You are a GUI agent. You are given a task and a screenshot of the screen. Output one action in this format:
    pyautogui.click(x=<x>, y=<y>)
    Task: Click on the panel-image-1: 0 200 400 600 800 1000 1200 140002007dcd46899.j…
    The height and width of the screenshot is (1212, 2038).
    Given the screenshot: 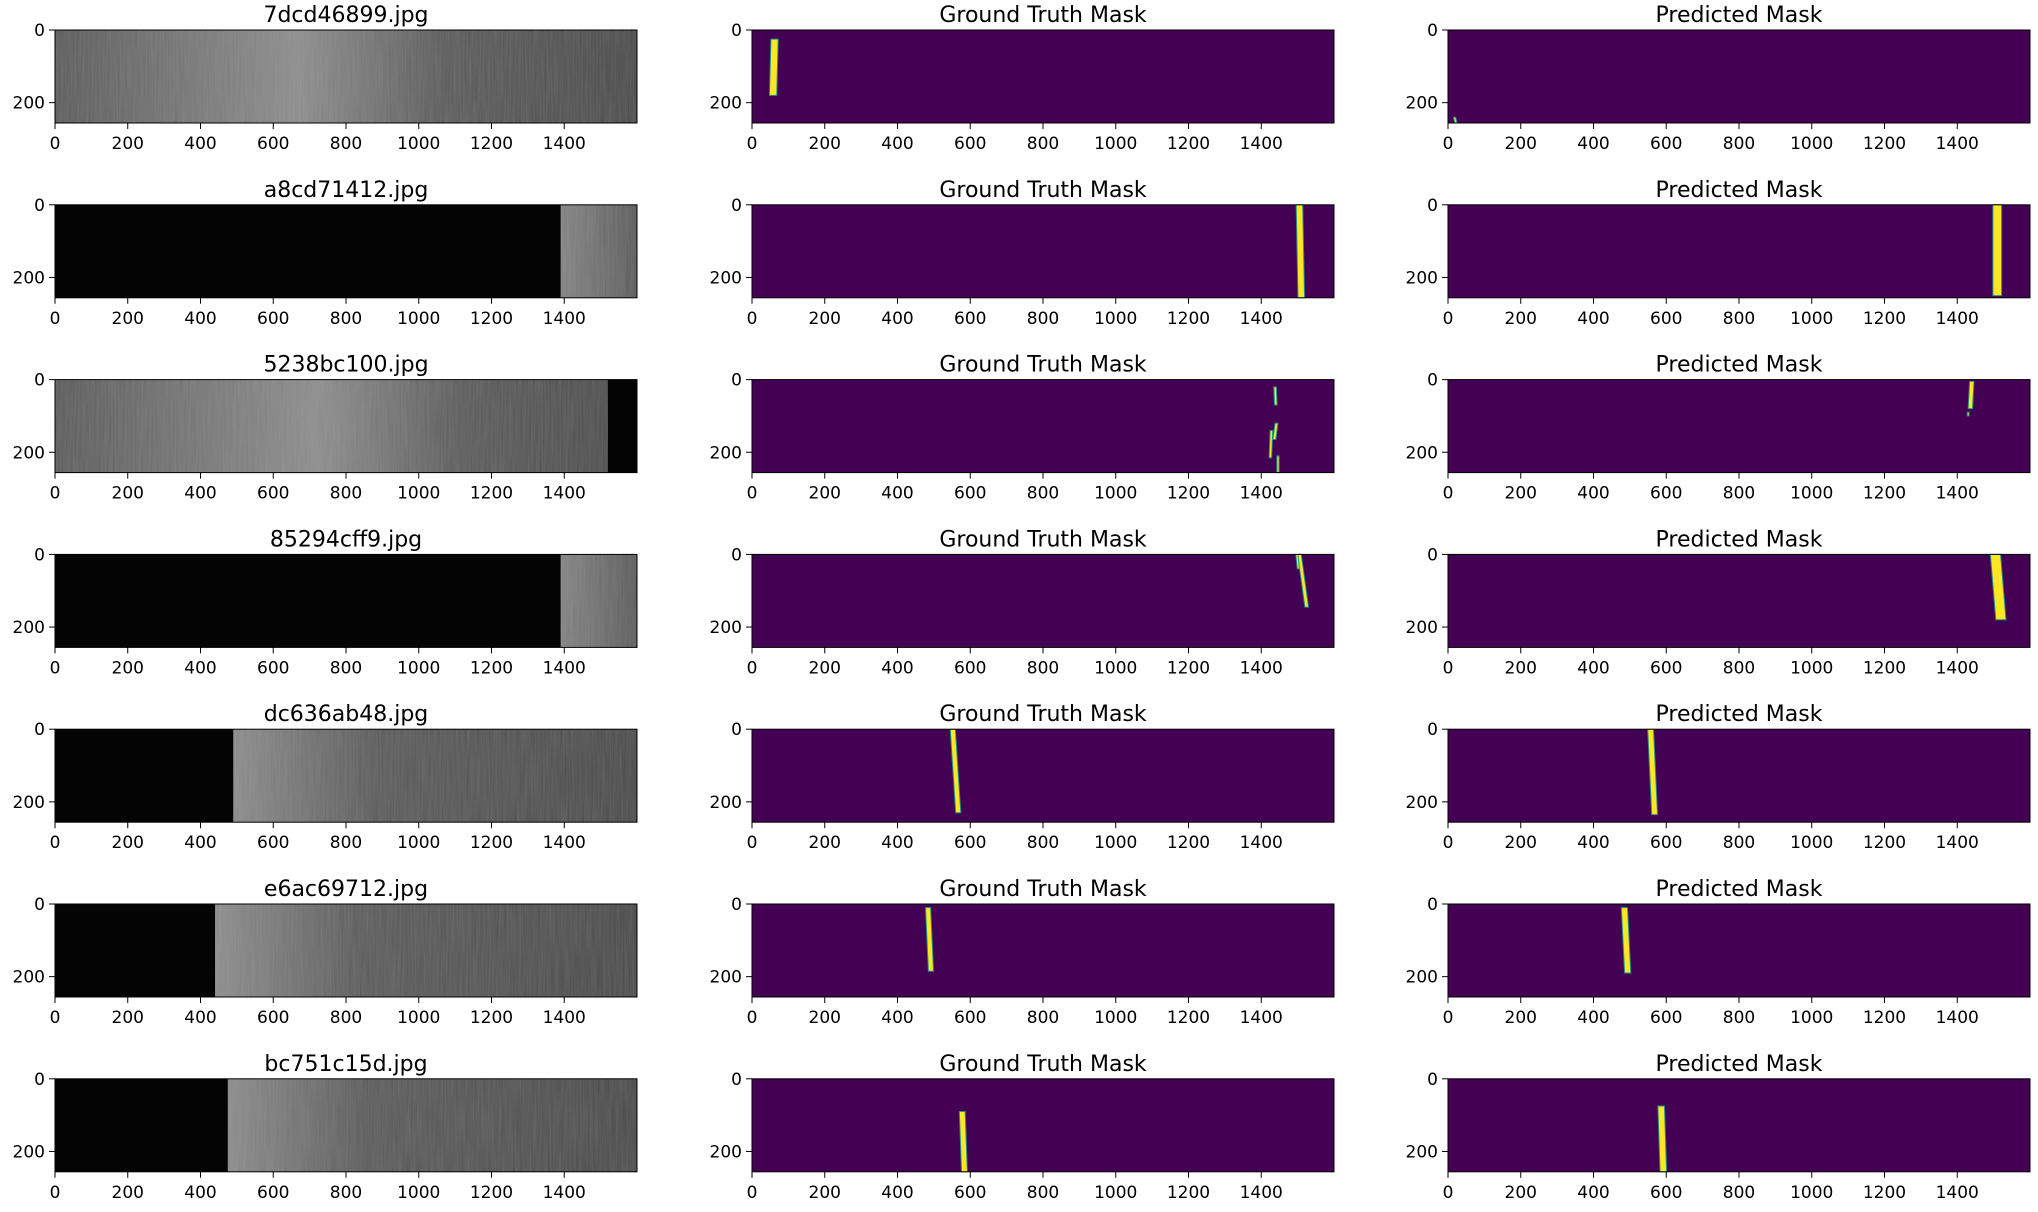 What is the action you would take?
    pyautogui.click(x=325, y=78)
    